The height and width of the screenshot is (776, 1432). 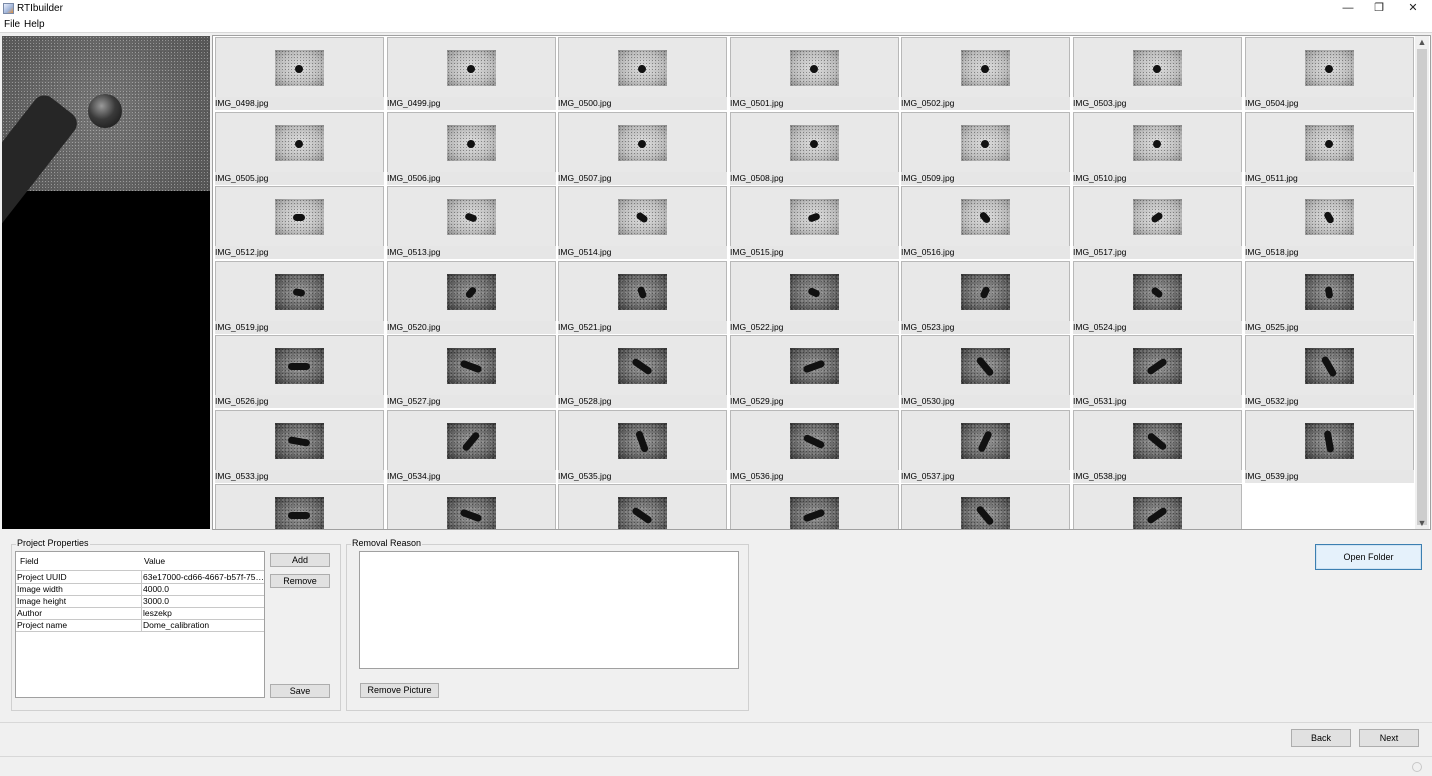 I want to click on thumbnail-item: IMG_0539.jpg, so click(x=1329, y=447).